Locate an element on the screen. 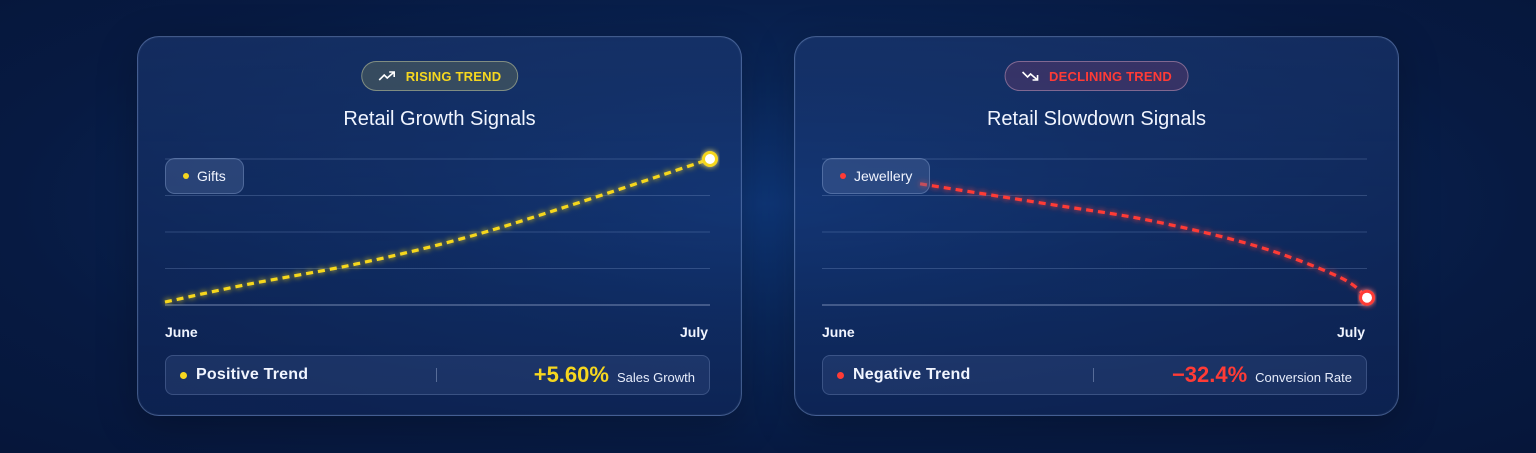  trend-label: Positive Trend is located at coordinates (244, 375).